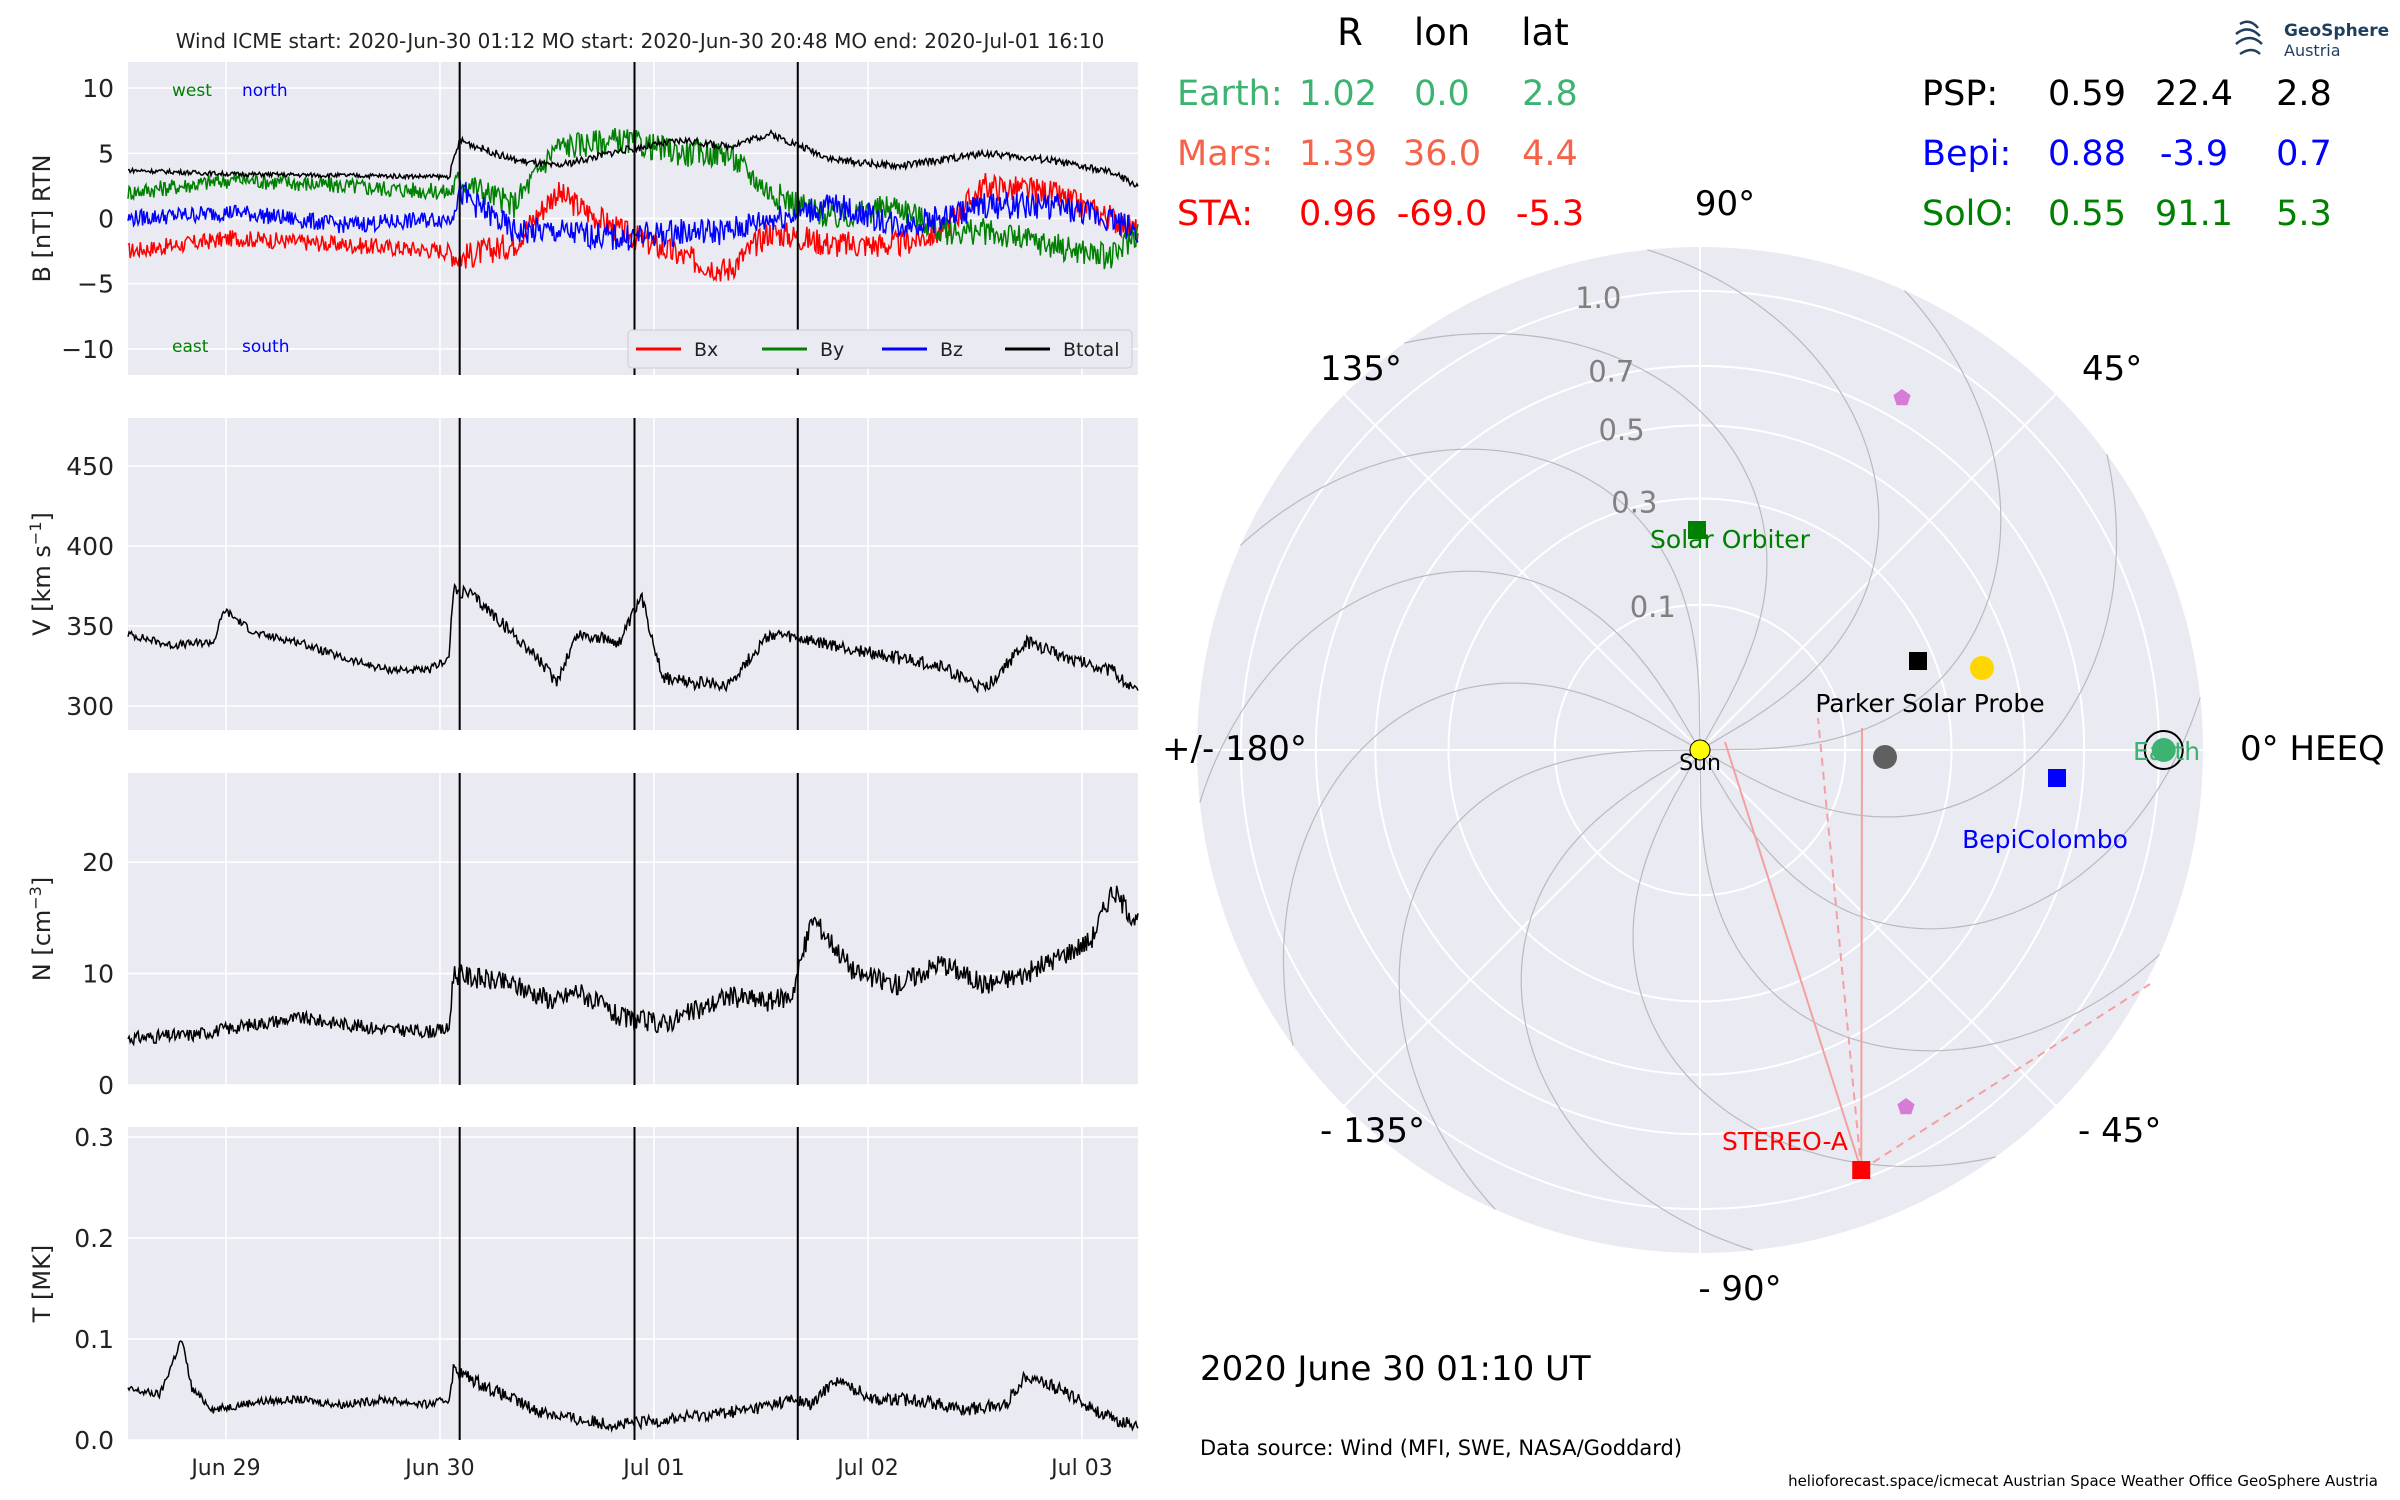  Describe the element at coordinates (1861, 949) in the screenshot. I see `stereo-a-view-line` at that location.